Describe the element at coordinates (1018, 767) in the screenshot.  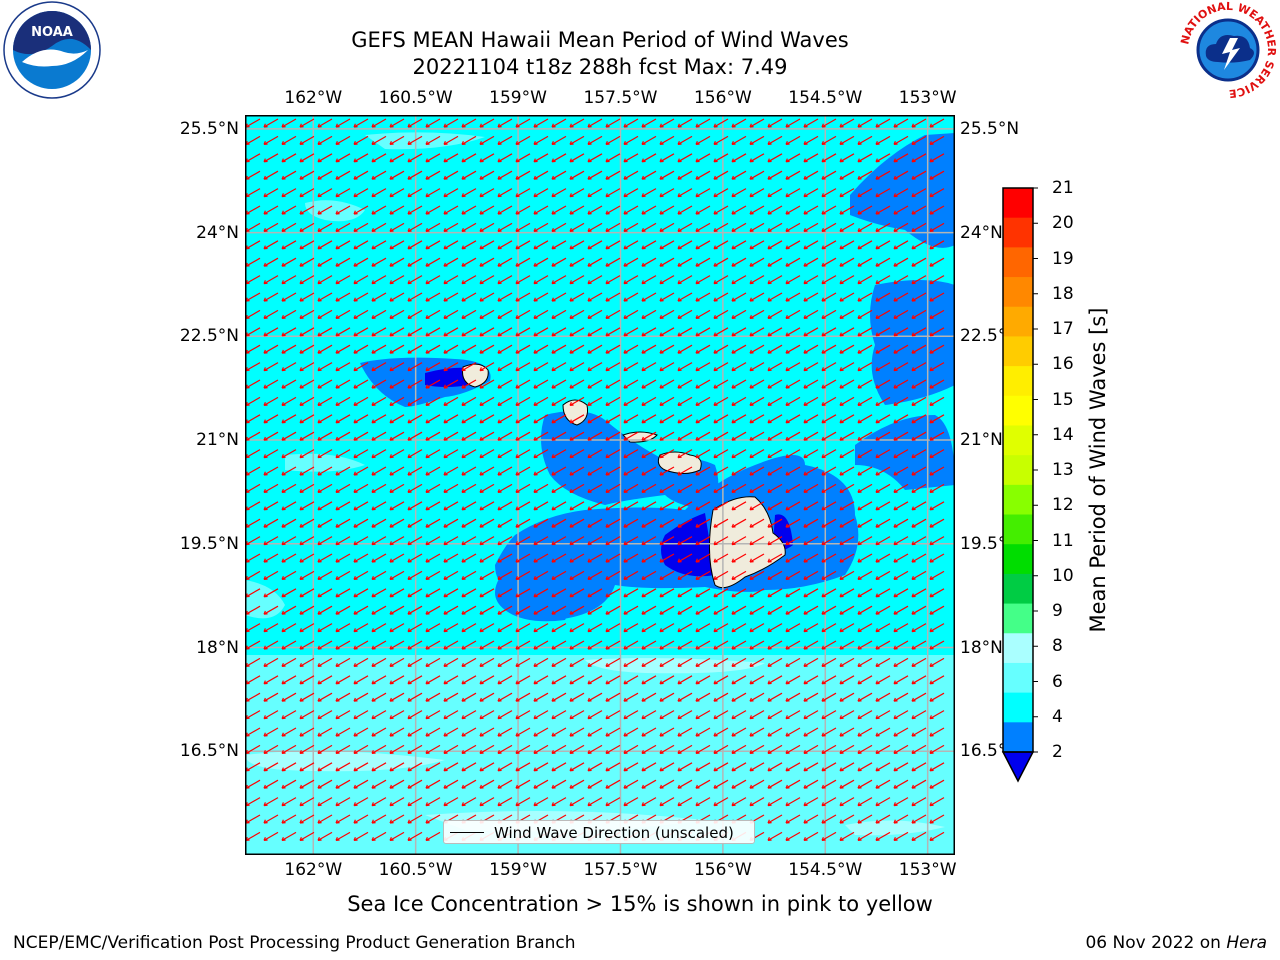
I see `colorbar-under-arrow` at that location.